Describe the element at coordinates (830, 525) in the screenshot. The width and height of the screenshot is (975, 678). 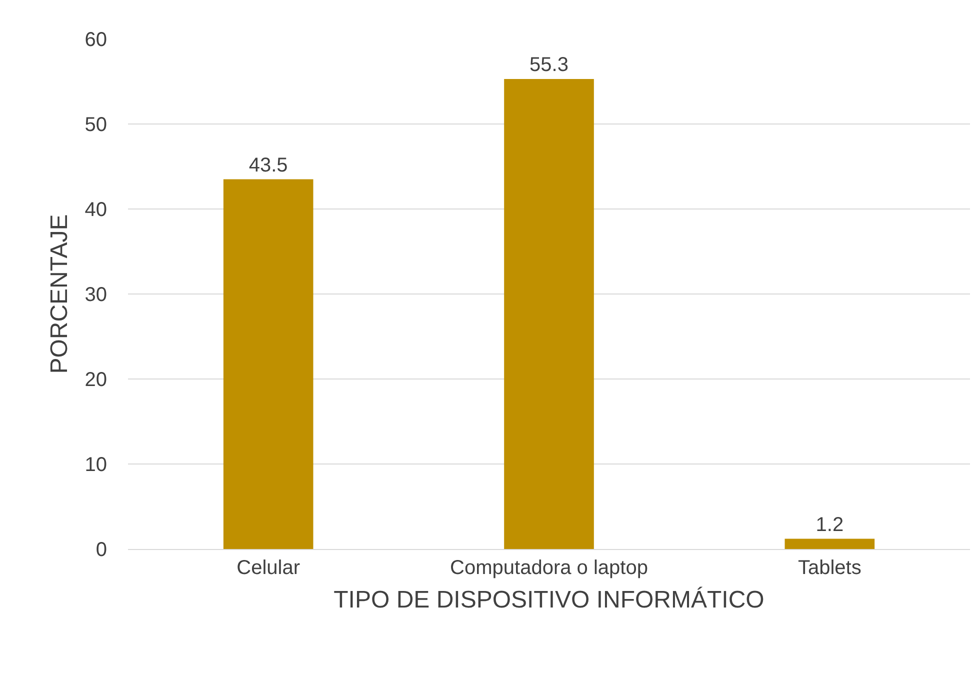
I see `data-label: 1.2` at that location.